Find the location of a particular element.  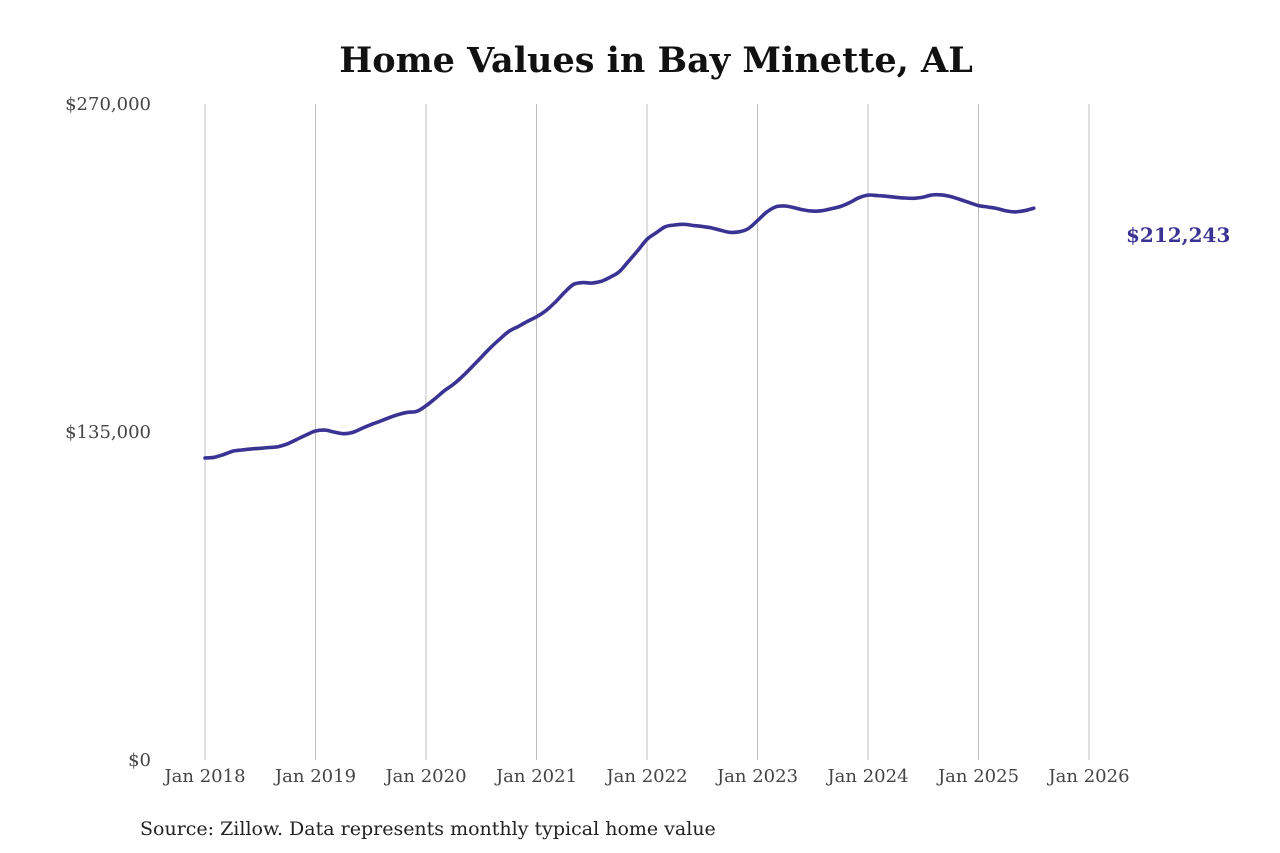

x-tick-label: Jan 2024 is located at coordinates (866, 776).